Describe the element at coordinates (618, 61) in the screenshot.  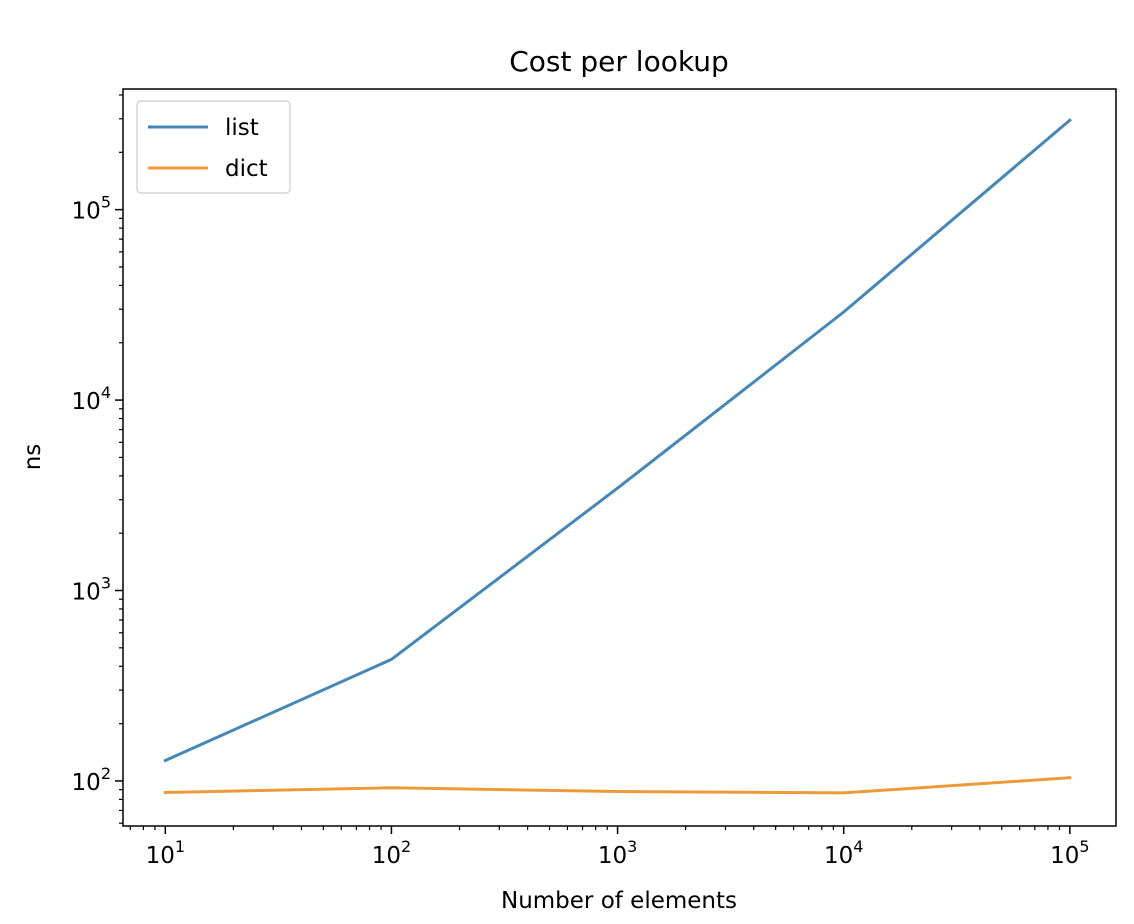
I see `chart-title: Cost per lookup` at that location.